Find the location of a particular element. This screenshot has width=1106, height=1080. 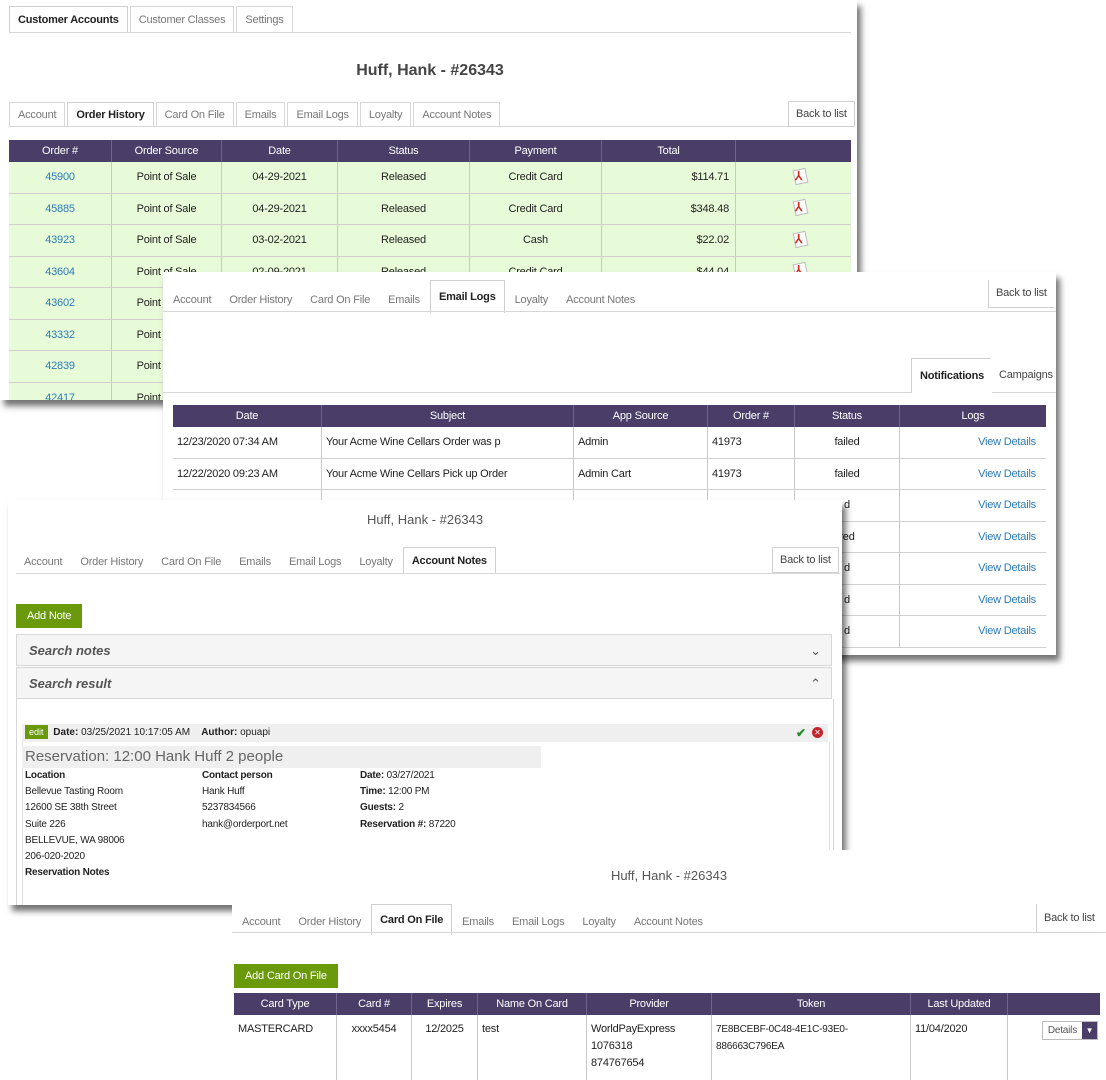

col-card-num: Card # is located at coordinates (374, 1004).